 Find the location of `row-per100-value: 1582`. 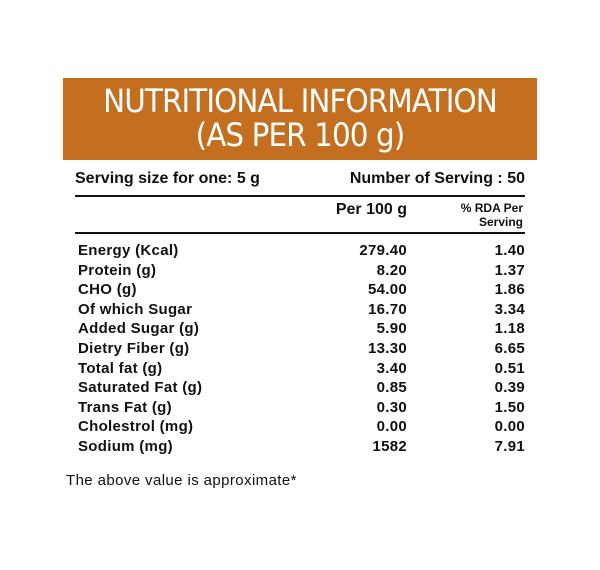

row-per100-value: 1582 is located at coordinates (389, 446).